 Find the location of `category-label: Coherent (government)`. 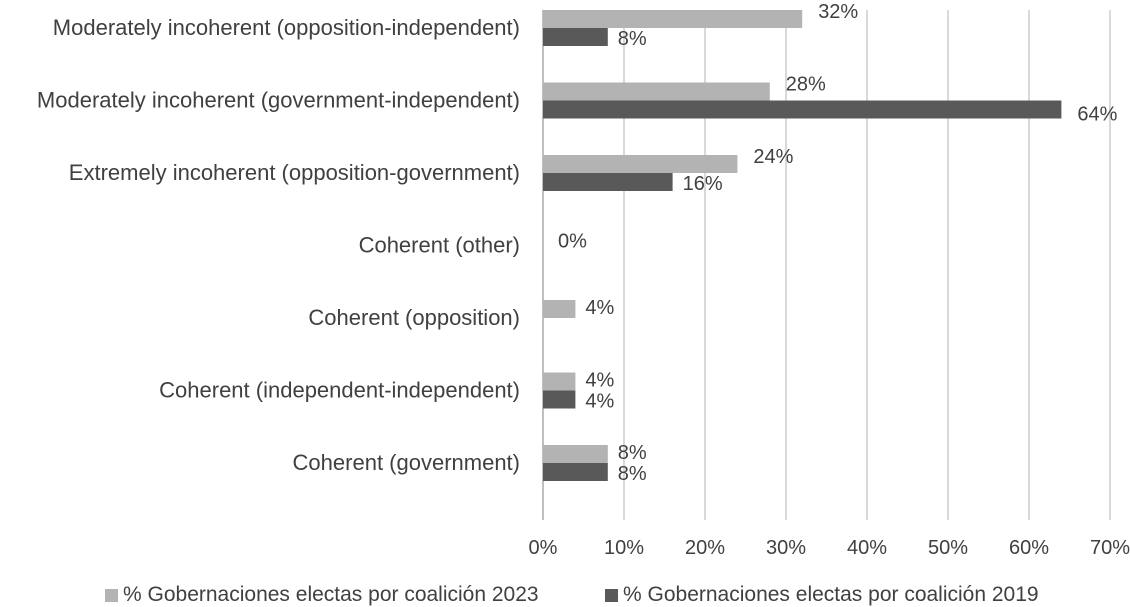

category-label: Coherent (government) is located at coordinates (406, 462).